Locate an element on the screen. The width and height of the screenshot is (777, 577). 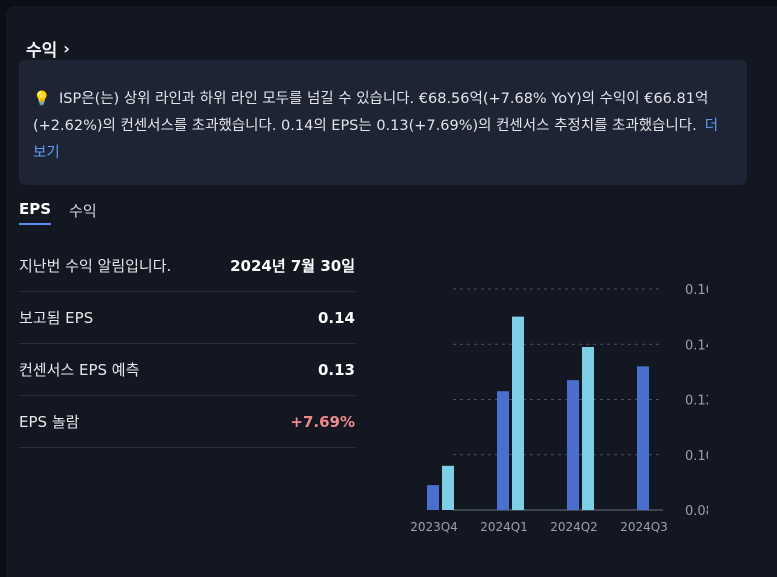
section-header: 수익 › is located at coordinates (48, 48).